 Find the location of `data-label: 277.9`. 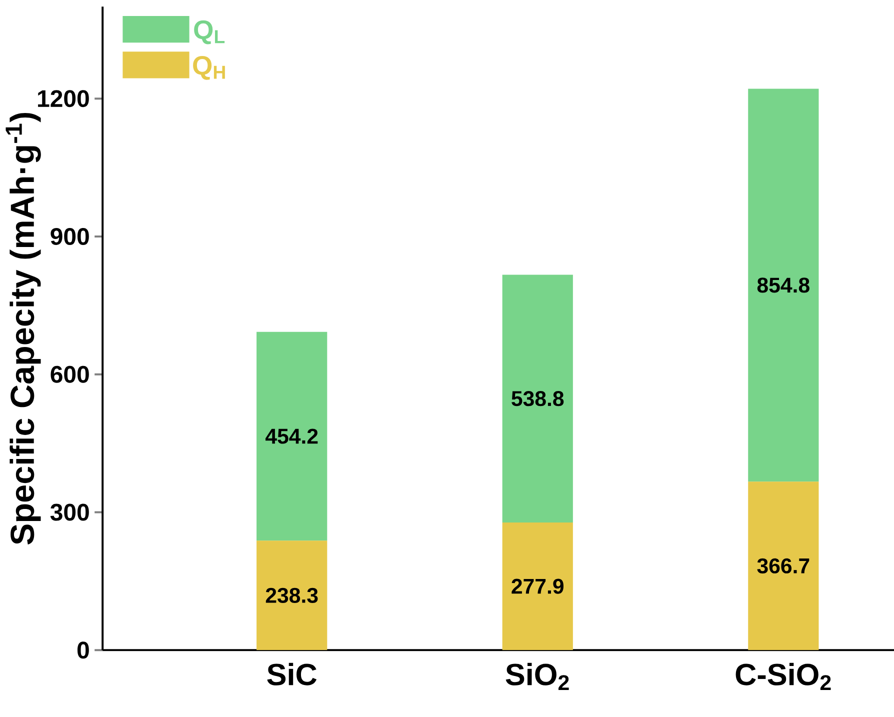

data-label: 277.9 is located at coordinates (538, 586).